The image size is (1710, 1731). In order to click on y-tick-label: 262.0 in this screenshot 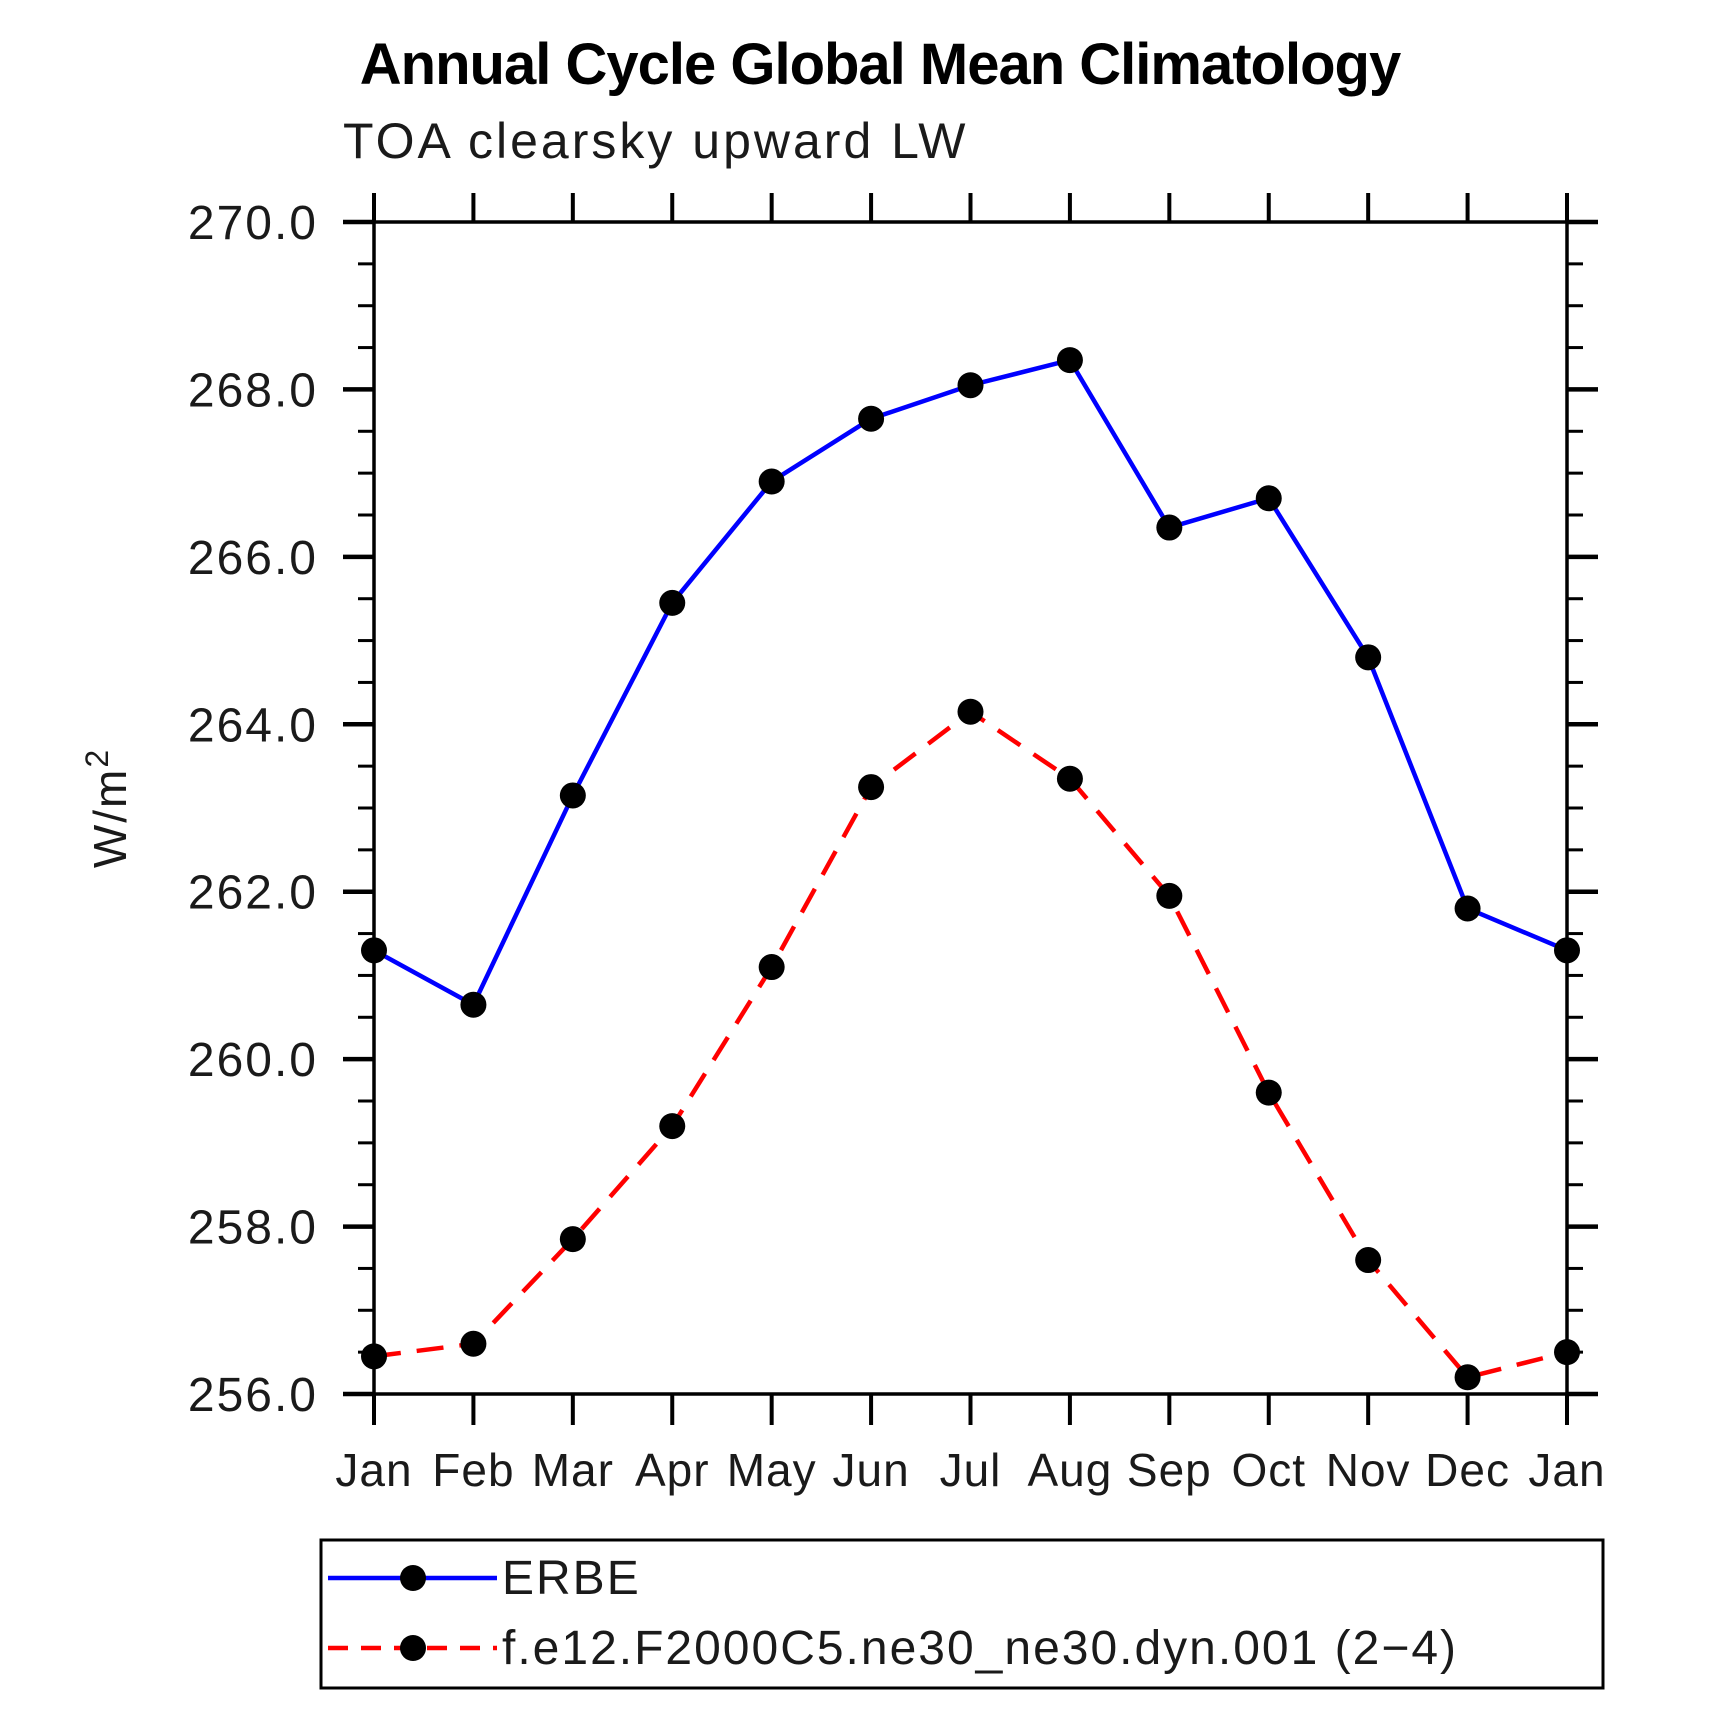, I will do `click(253, 893)`.